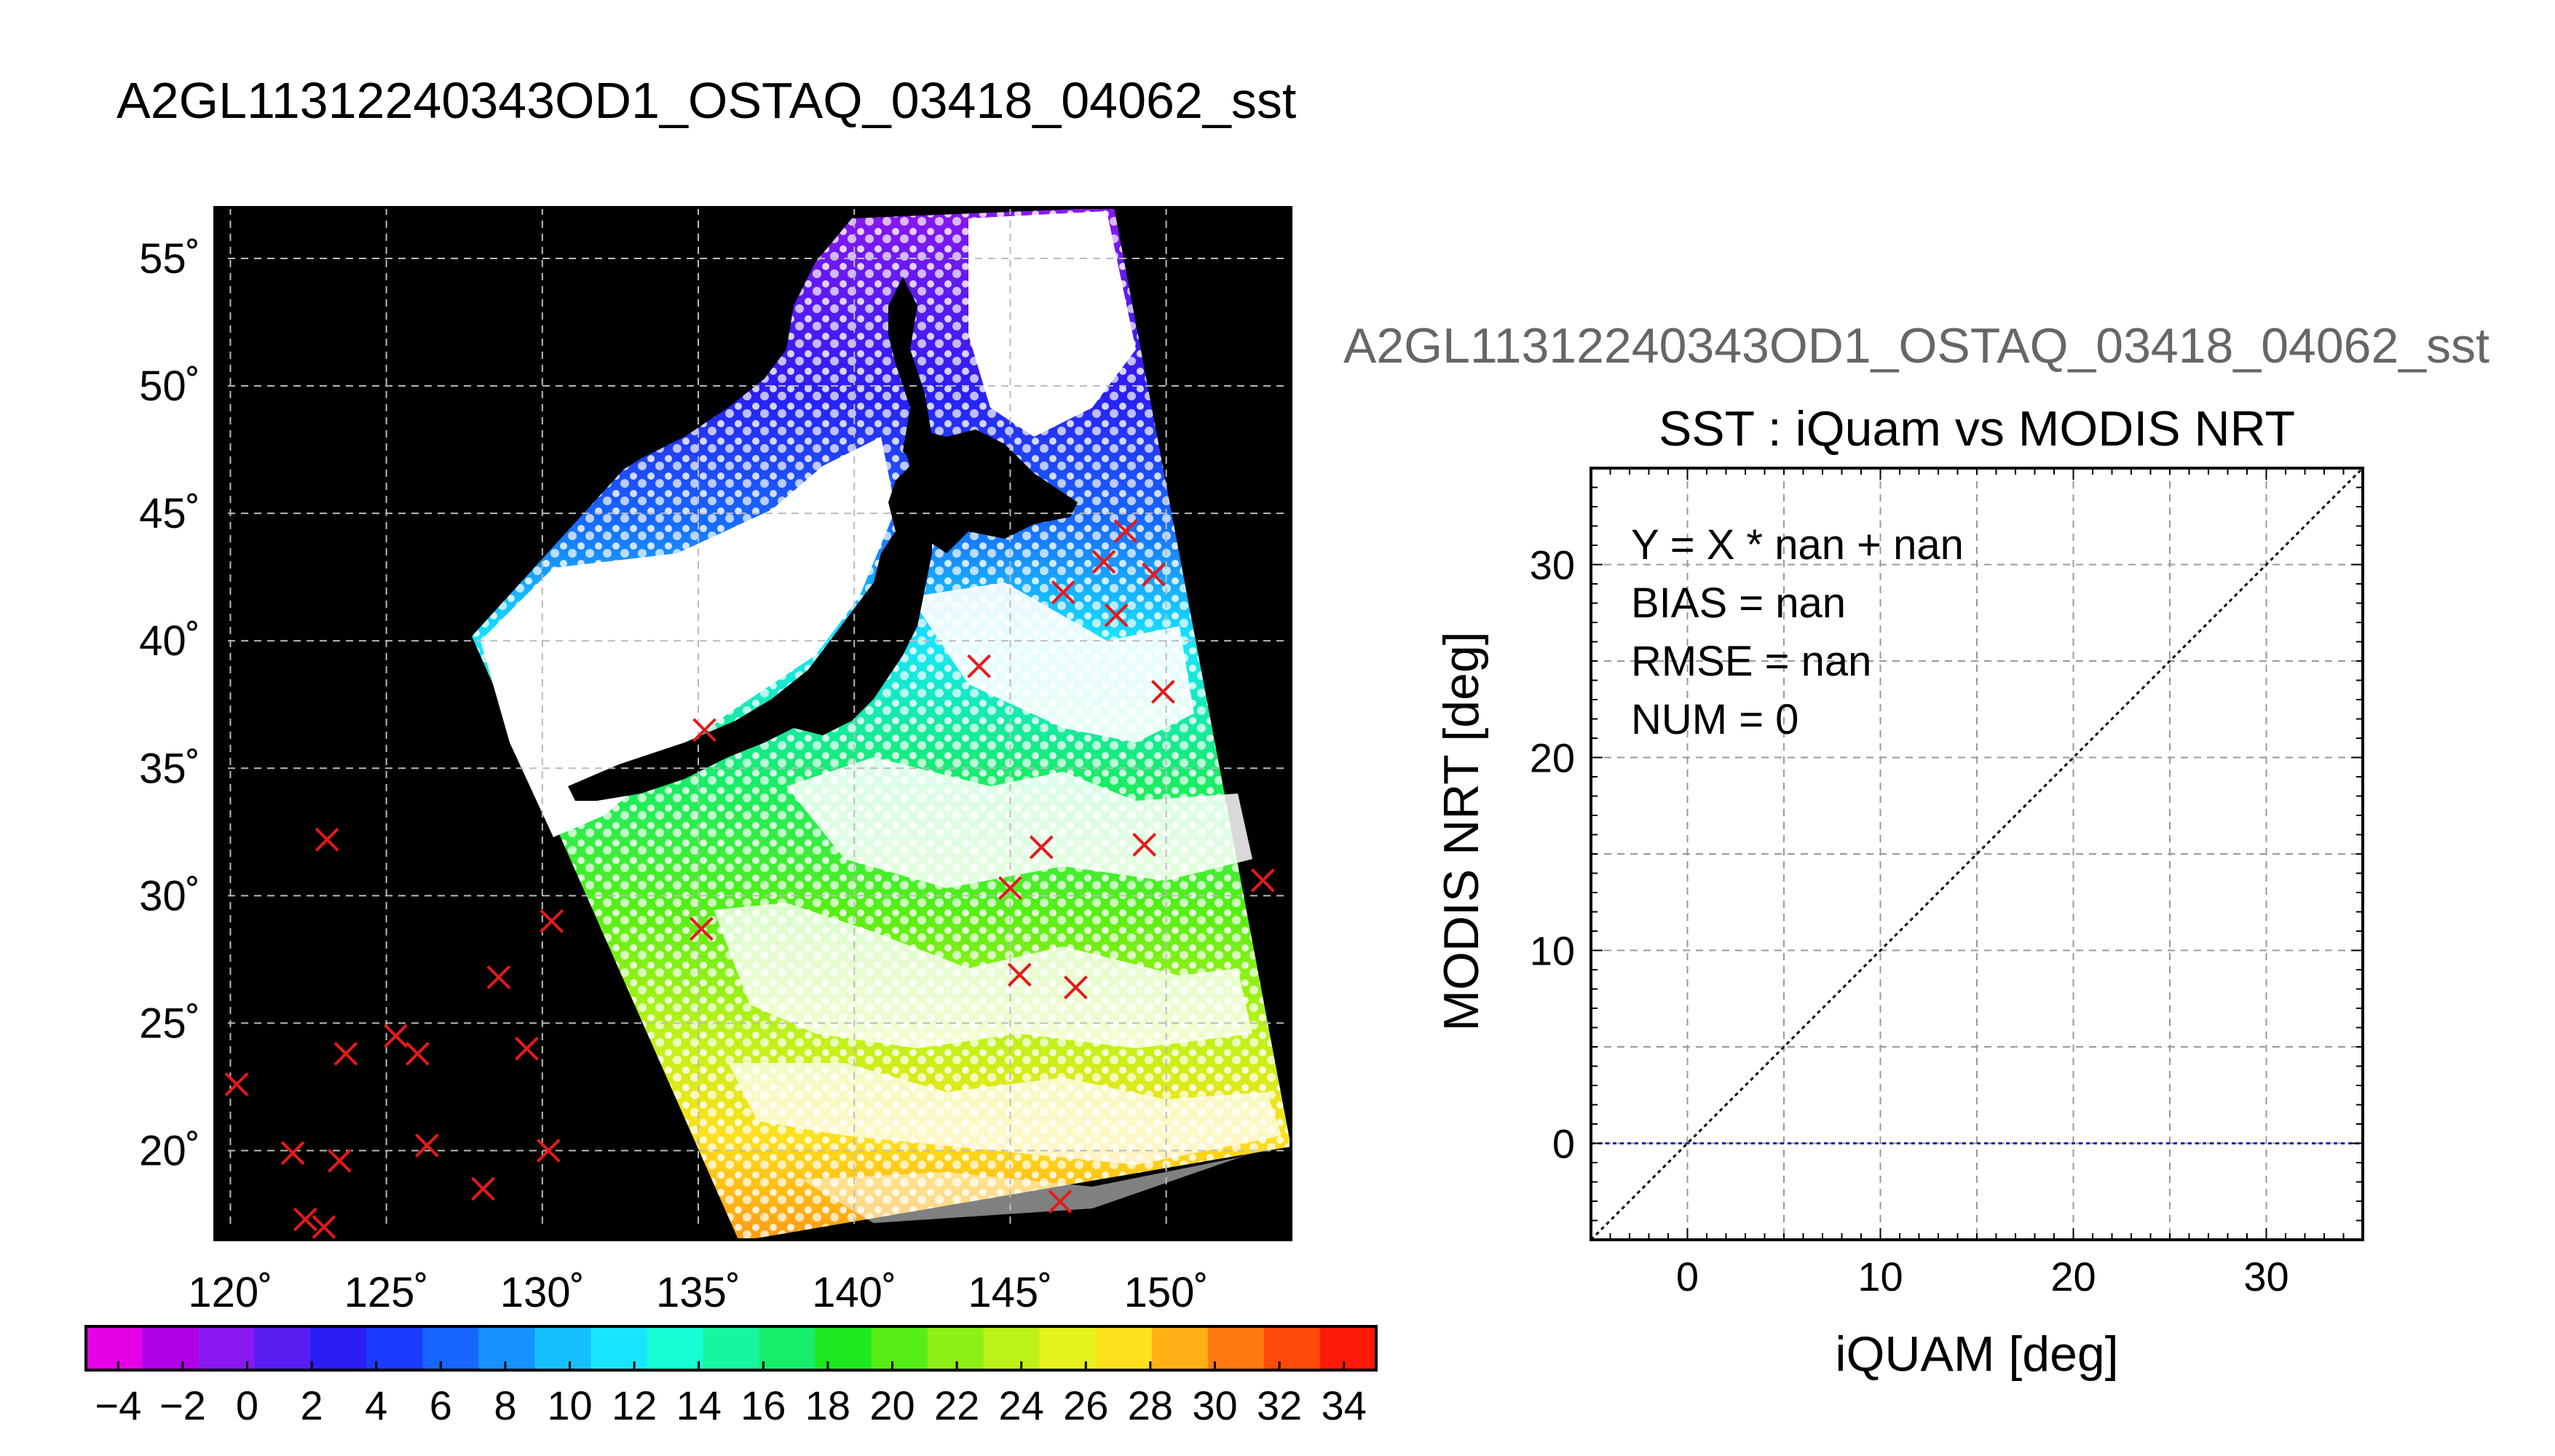  Describe the element at coordinates (1461, 831) in the screenshot. I see `scatter-ylabel: MODIS NRT [deg]` at that location.